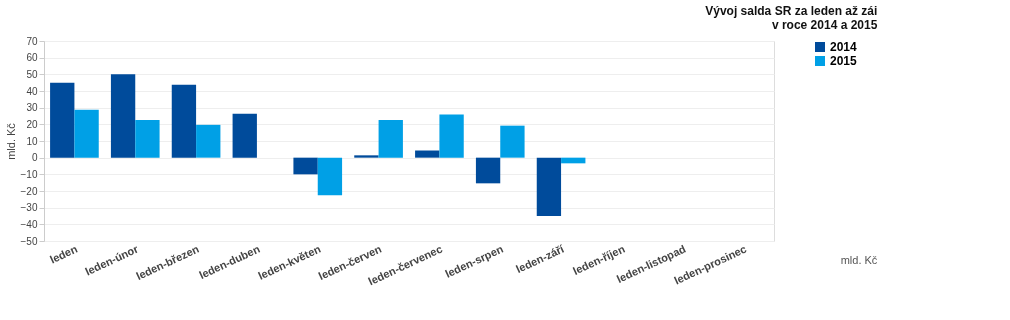  I want to click on y-axis-title: mld. Kč, so click(10, 141).